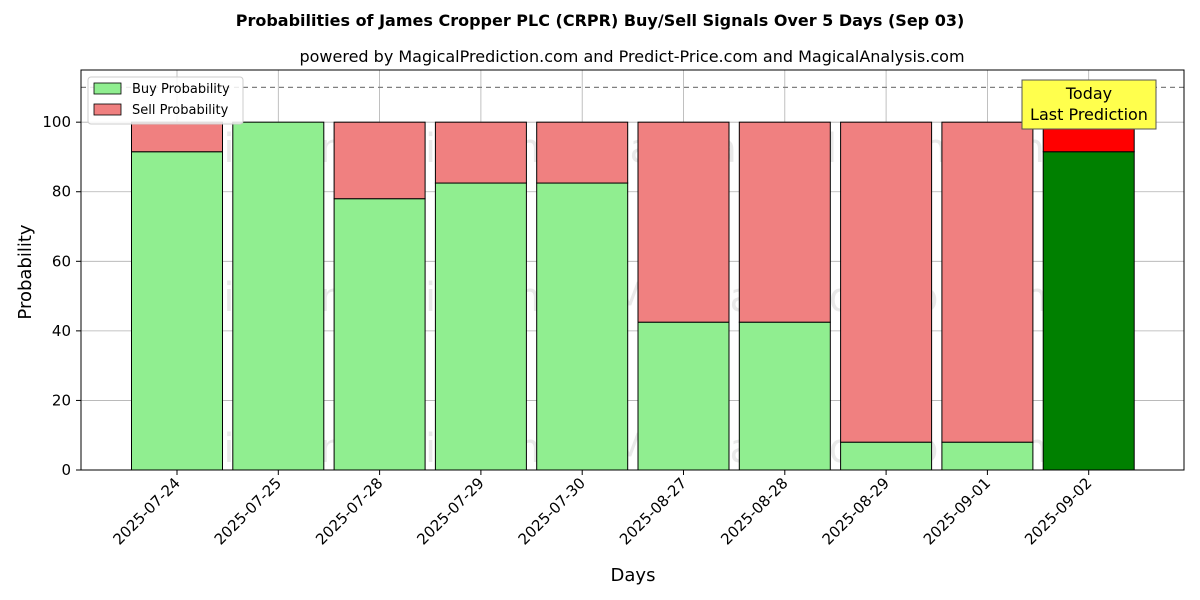 Image resolution: width=1200 pixels, height=600 pixels. Describe the element at coordinates (450, 511) in the screenshot. I see `x-tick-label: 2025-07-29` at that location.